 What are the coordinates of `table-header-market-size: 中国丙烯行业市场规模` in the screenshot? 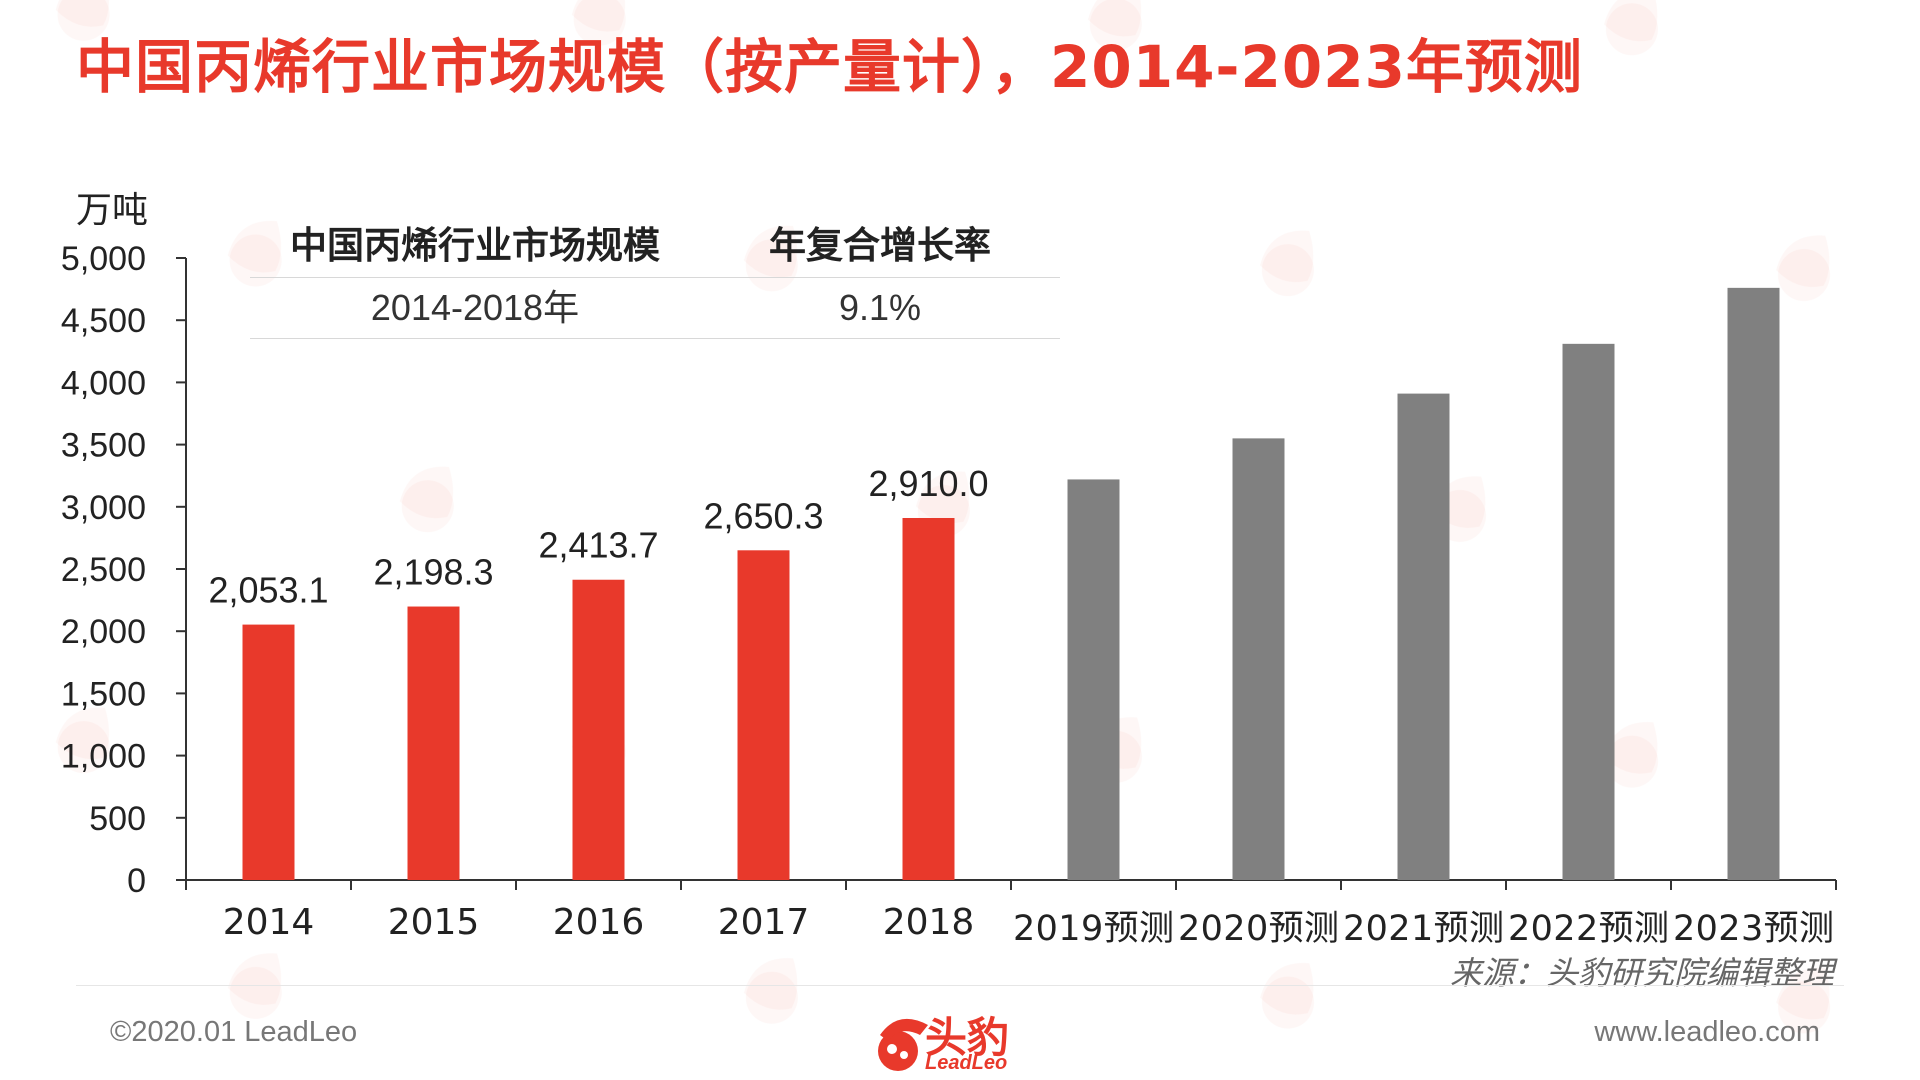 It's located at (475, 245).